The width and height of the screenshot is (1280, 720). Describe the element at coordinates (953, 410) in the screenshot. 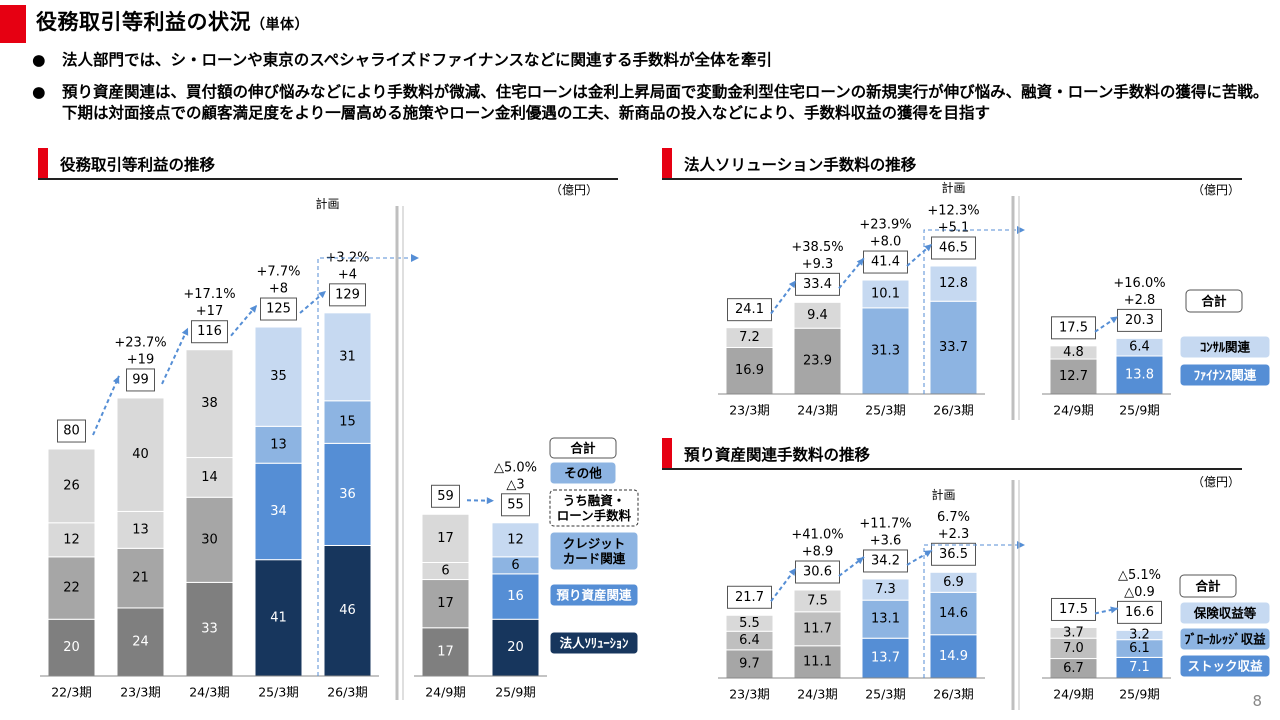

I see `chart2-annual-category-3: 26/3期` at that location.